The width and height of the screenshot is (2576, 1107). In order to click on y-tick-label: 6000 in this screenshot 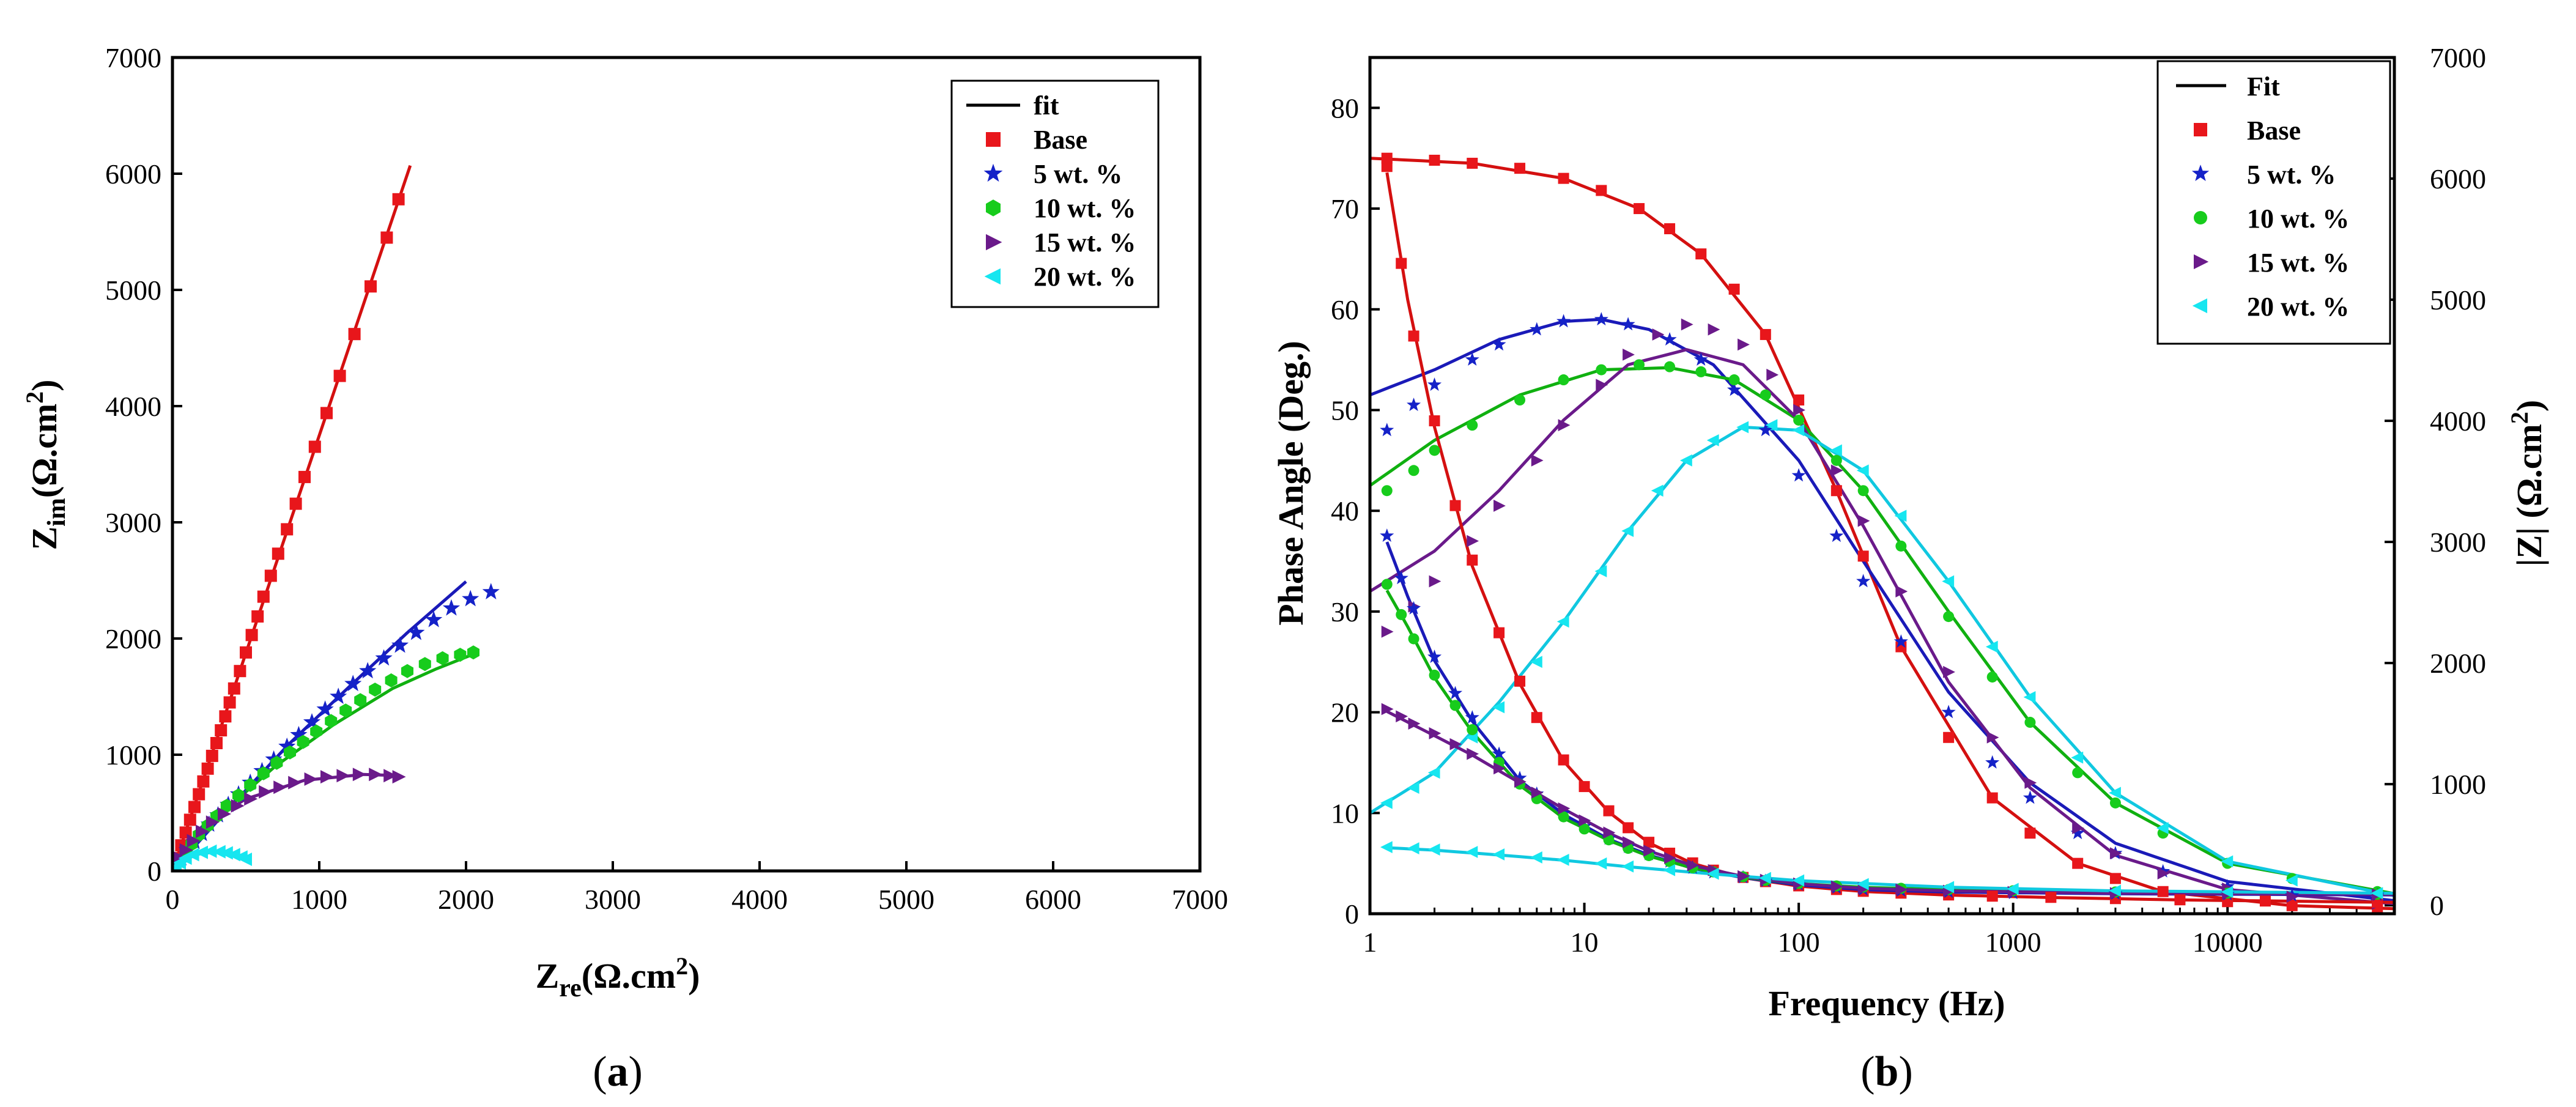, I will do `click(133, 174)`.